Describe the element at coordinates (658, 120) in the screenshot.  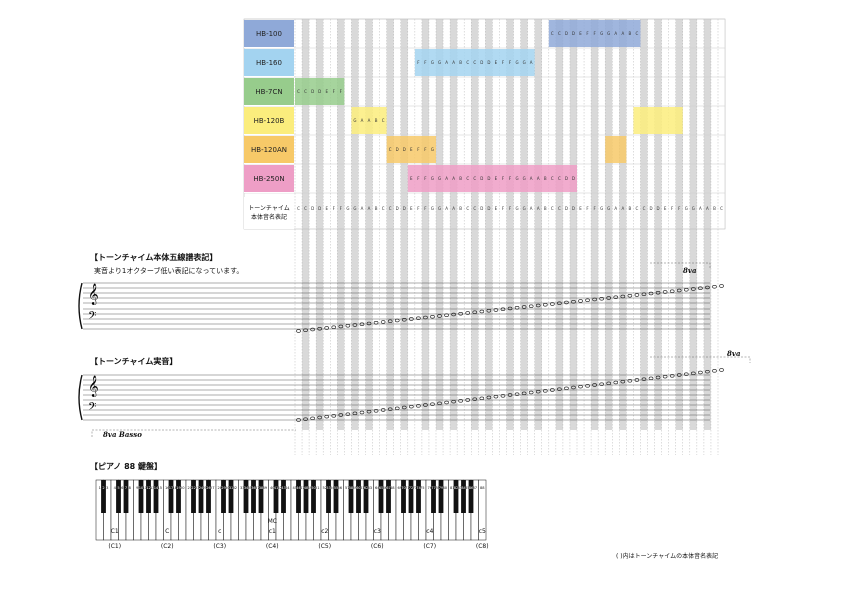
I see `row-range-extra` at that location.